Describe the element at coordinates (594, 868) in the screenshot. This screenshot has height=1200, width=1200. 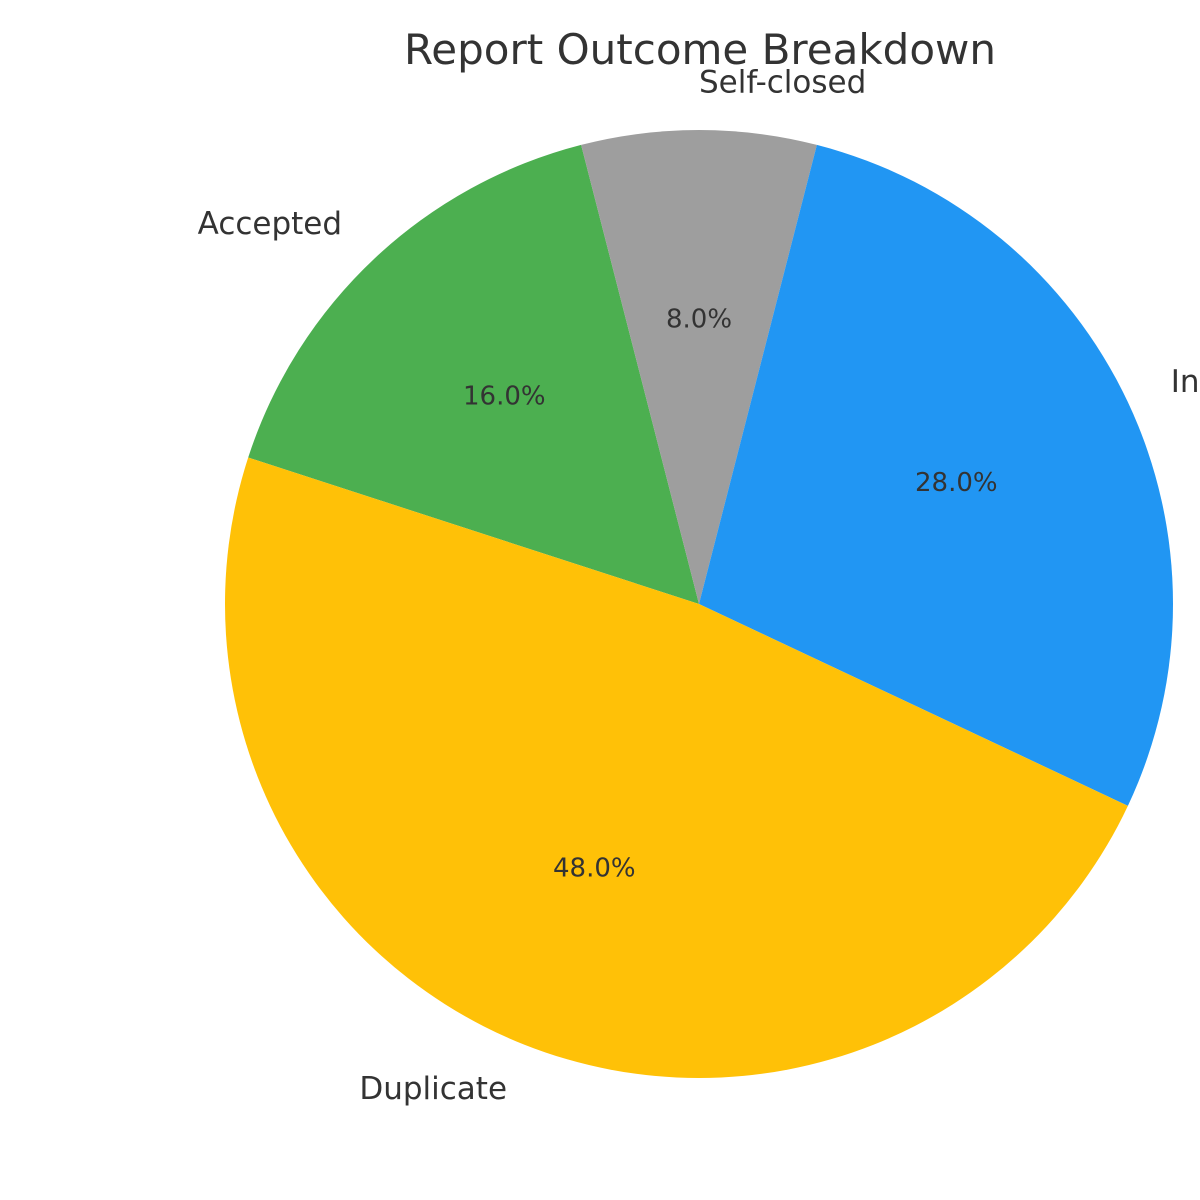
I see `slice-percent-duplicate: 48.0%` at that location.